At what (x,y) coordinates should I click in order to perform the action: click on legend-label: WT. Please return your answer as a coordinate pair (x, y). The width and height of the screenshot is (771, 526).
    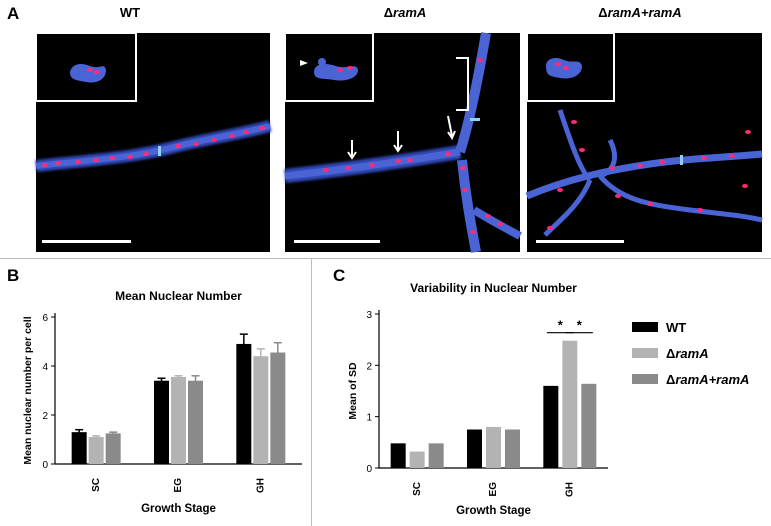
    Looking at the image, I should click on (676, 327).